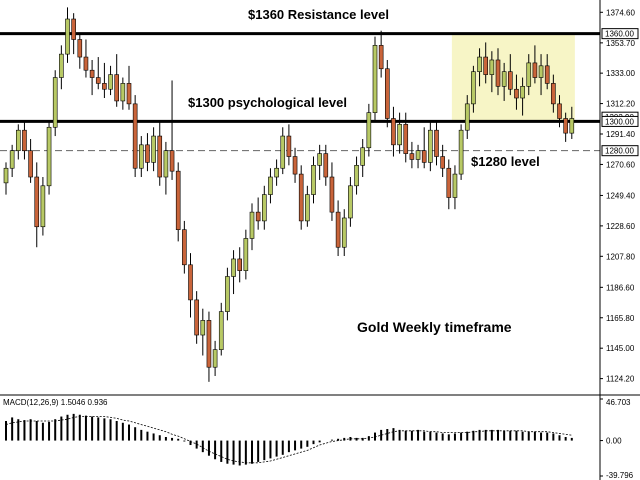 Image resolution: width=640 pixels, height=480 pixels. What do you see at coordinates (620, 134) in the screenshot?
I see `price-tick-label: 1291.40` at bounding box center [620, 134].